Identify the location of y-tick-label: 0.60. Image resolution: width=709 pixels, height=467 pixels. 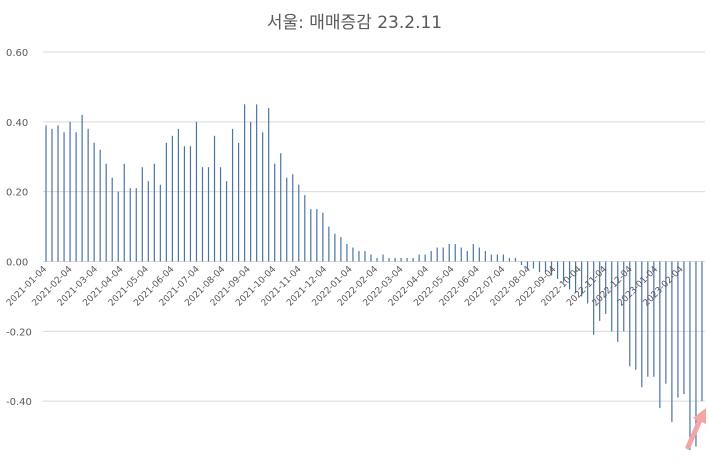
(17, 53).